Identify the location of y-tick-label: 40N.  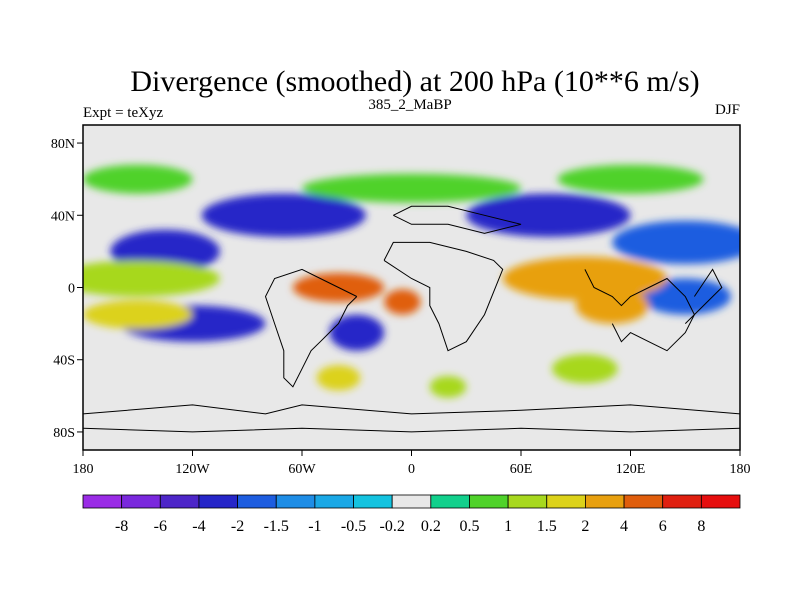
(63, 216).